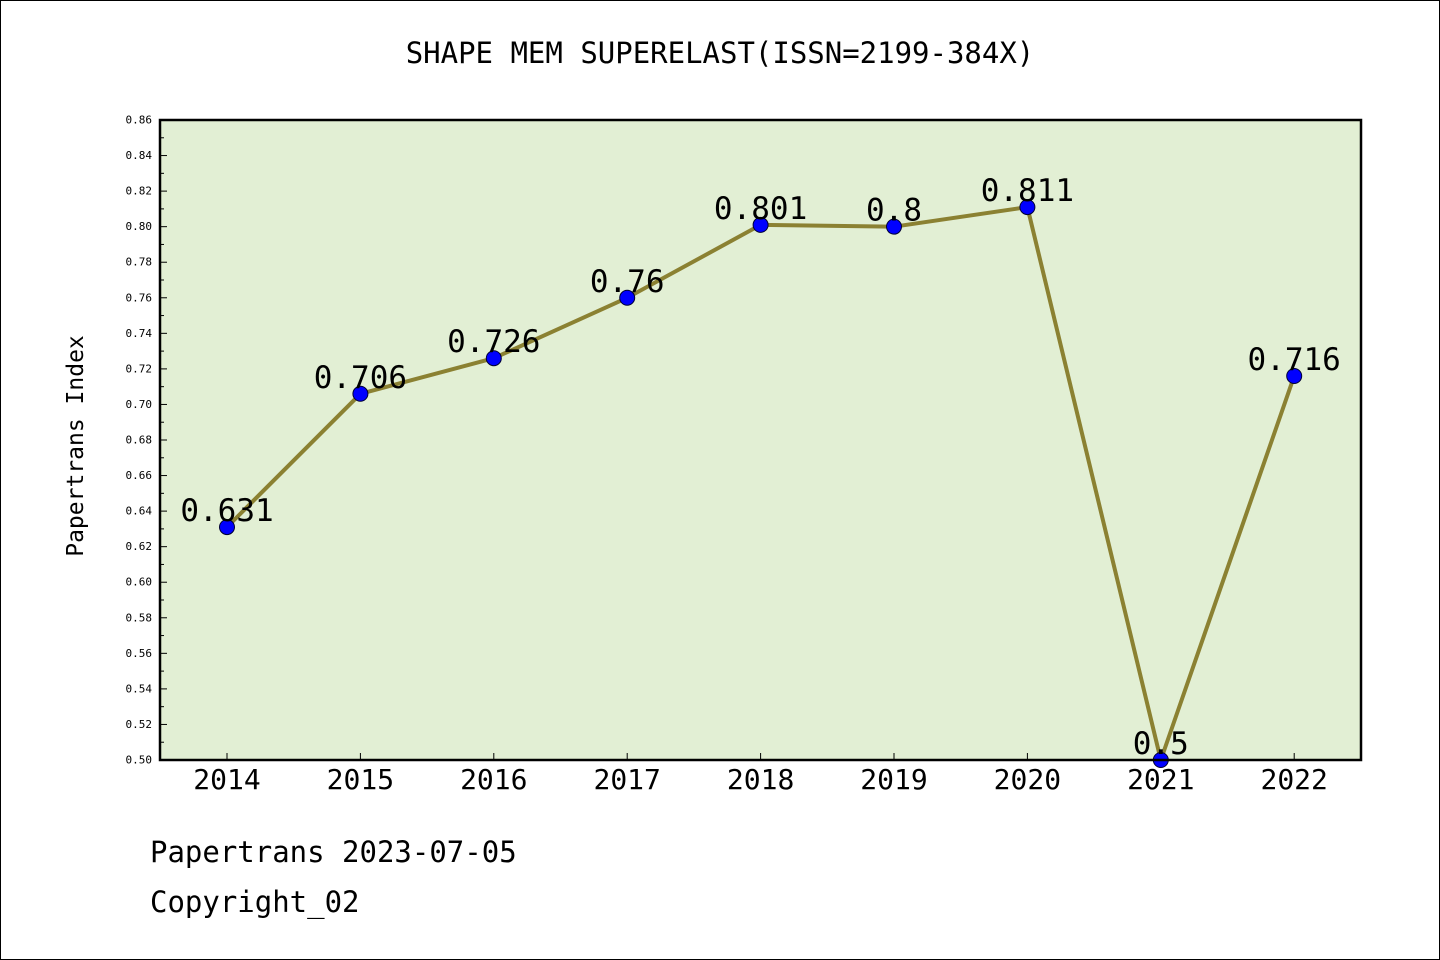  Describe the element at coordinates (1294, 376) in the screenshot. I see `data-point-2022` at that location.